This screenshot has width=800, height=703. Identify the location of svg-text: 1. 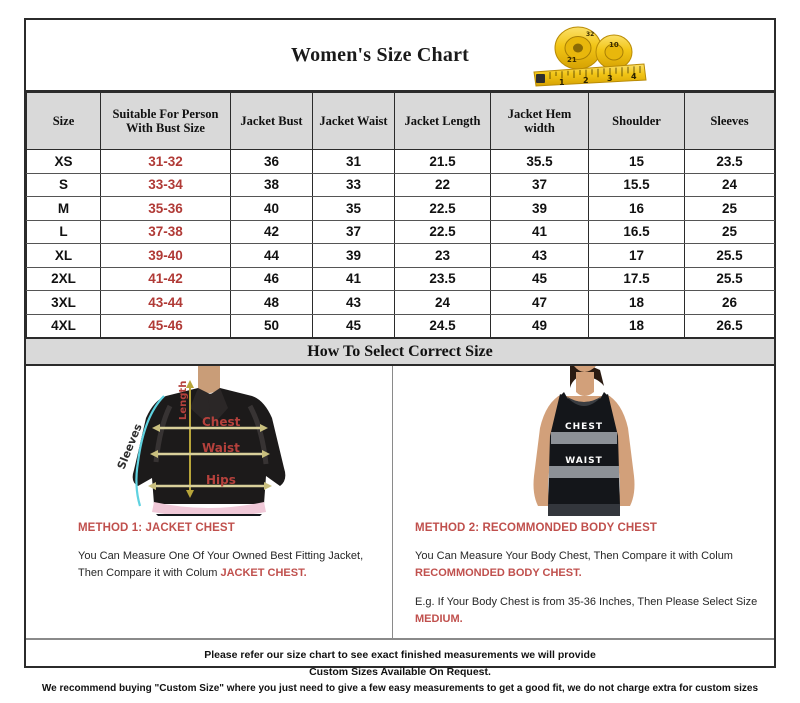
(562, 82).